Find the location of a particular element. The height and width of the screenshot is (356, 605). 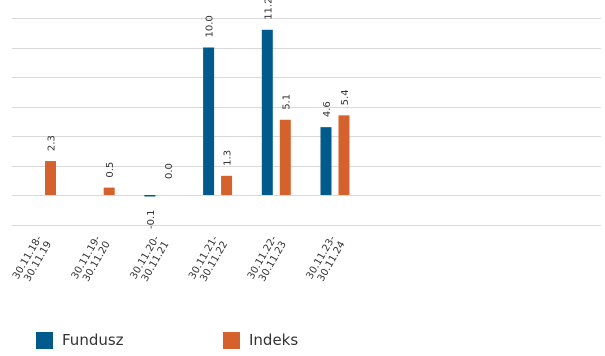

legend-label-fundusz: Fundusz is located at coordinates (93, 340).